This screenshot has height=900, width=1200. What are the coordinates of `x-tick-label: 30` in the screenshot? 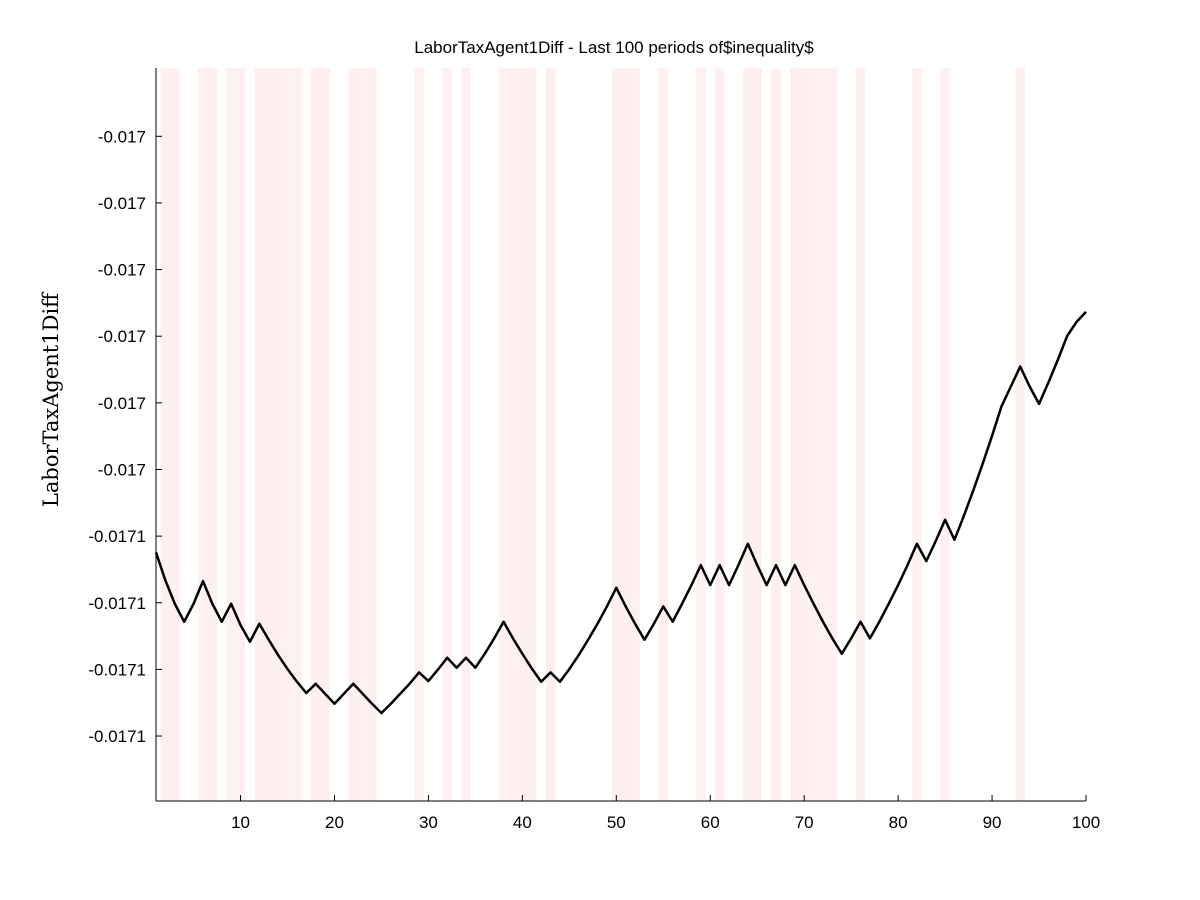 It's located at (428, 822).